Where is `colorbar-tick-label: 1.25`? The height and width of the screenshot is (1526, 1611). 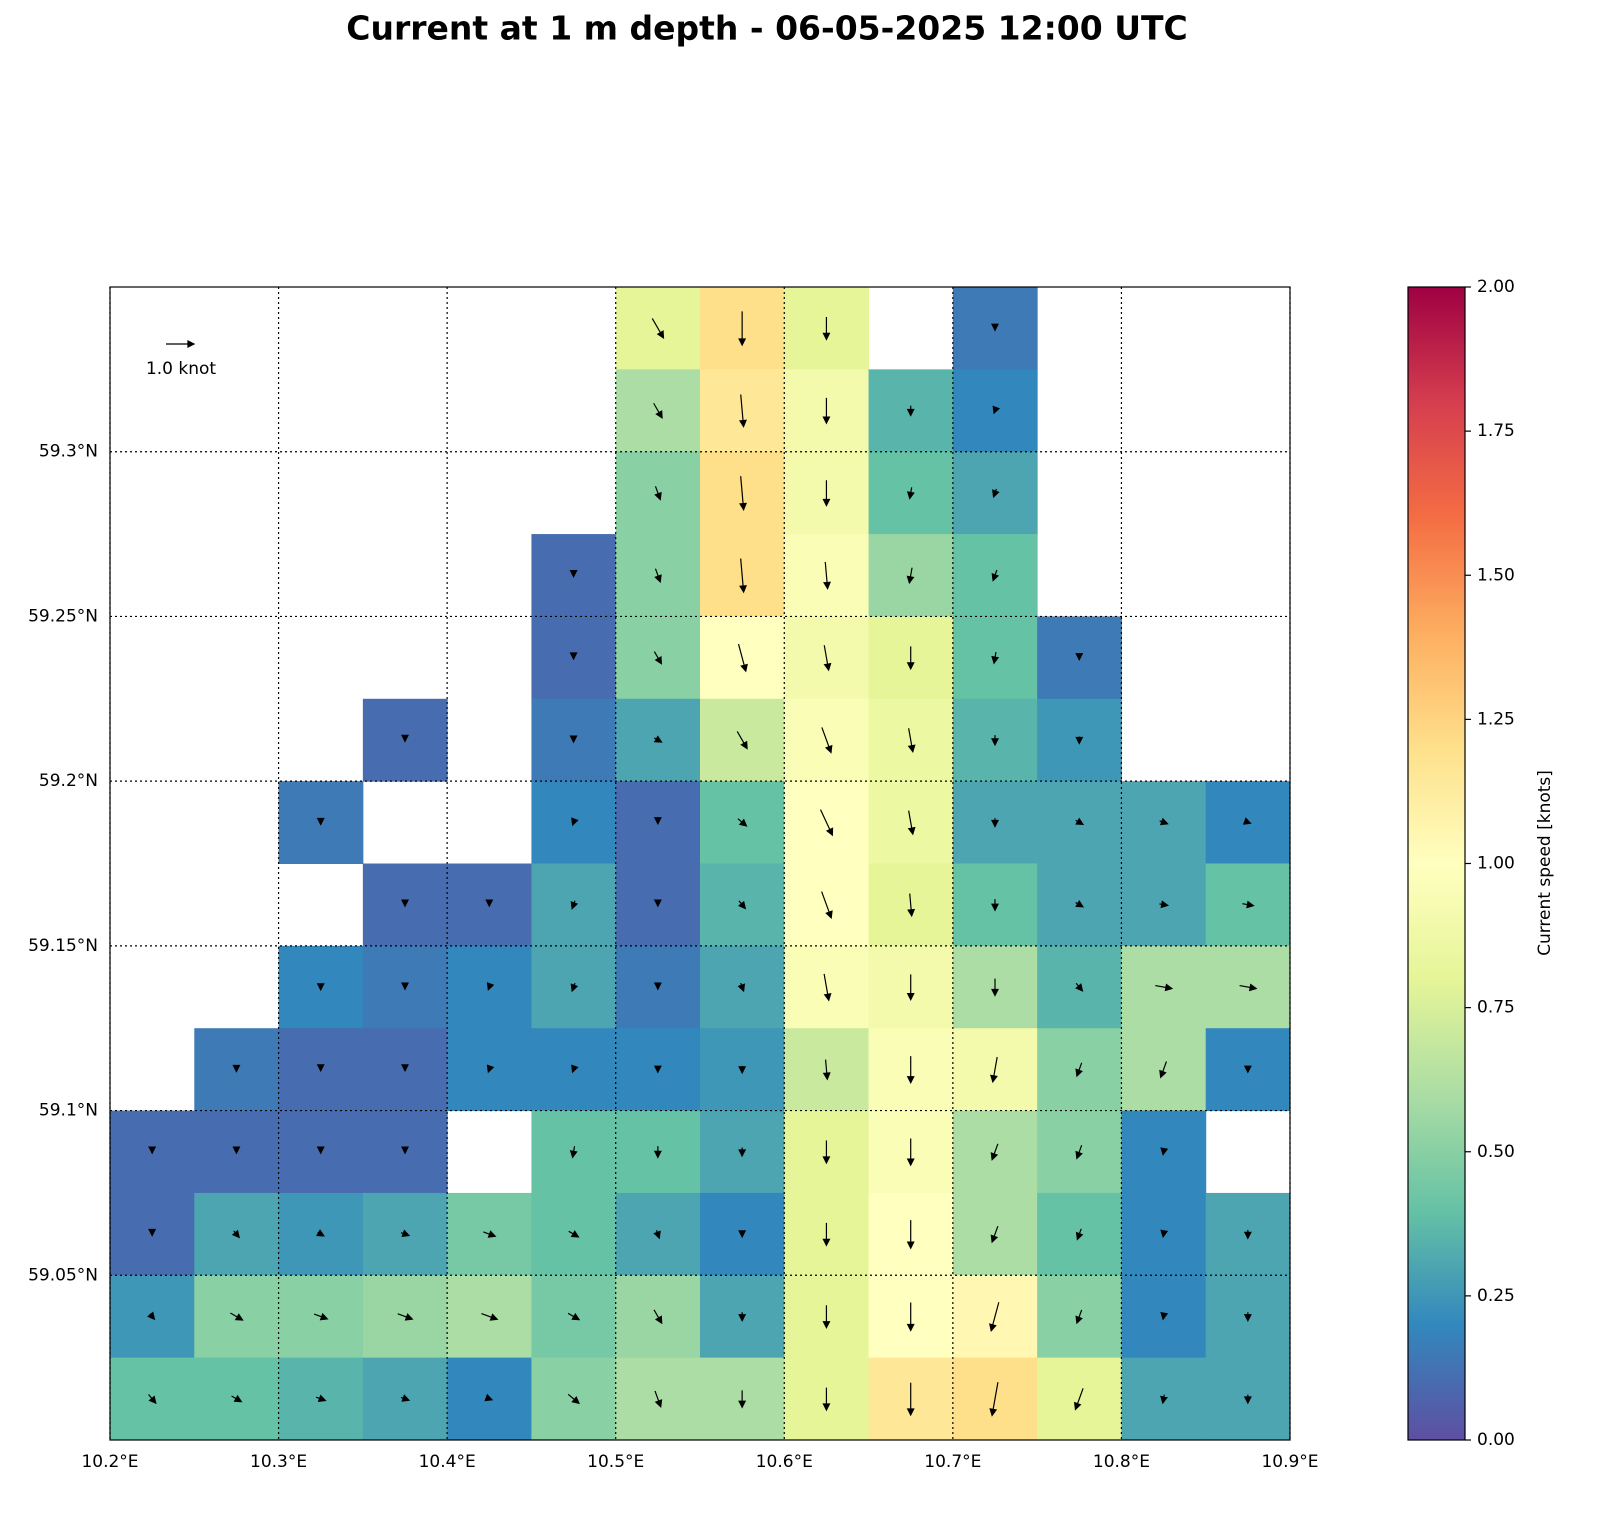
colorbar-tick-label: 1.25 is located at coordinates (1496, 719).